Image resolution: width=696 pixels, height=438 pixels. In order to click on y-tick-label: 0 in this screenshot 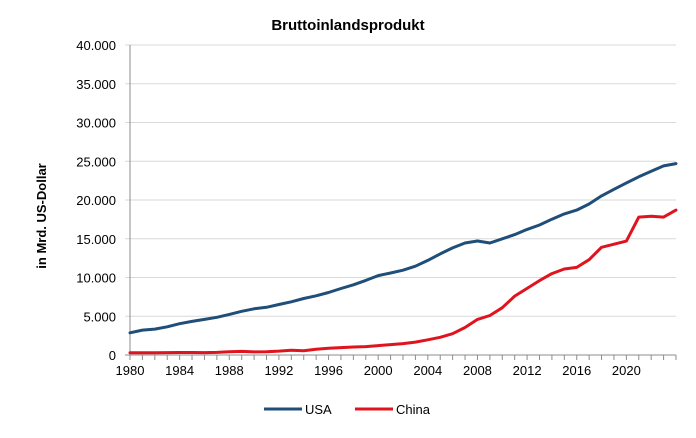, I will do `click(112, 355)`.